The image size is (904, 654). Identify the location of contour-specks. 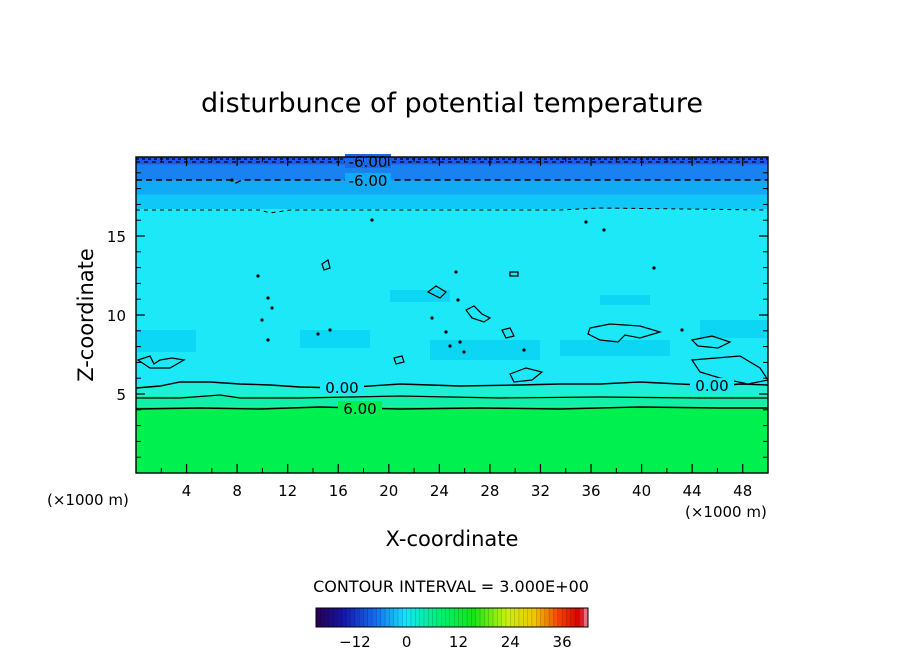
(457, 266).